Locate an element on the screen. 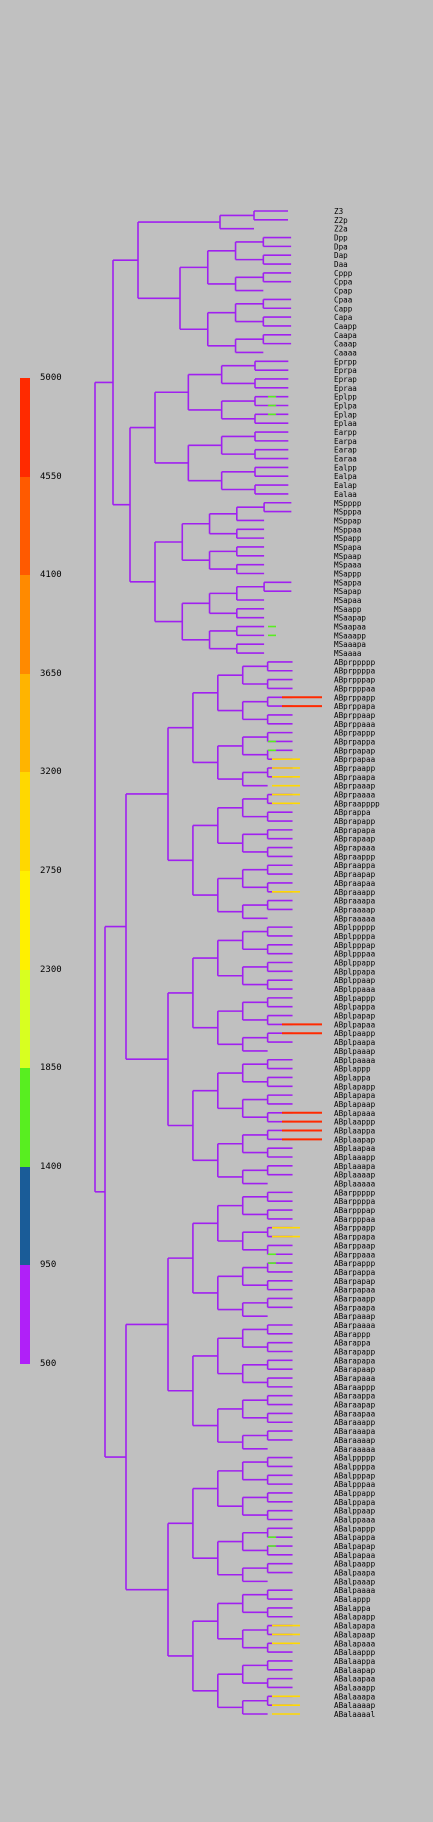  leaf-label: ABplpapap is located at coordinates (355, 1016).